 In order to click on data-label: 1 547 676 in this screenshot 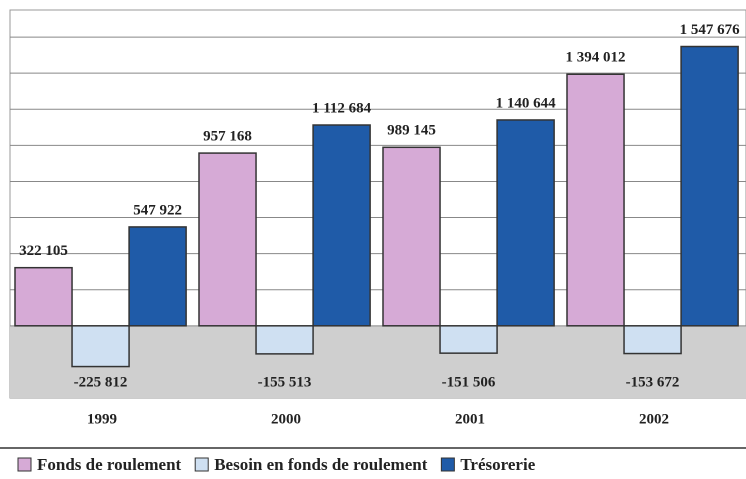, I will do `click(710, 30)`.